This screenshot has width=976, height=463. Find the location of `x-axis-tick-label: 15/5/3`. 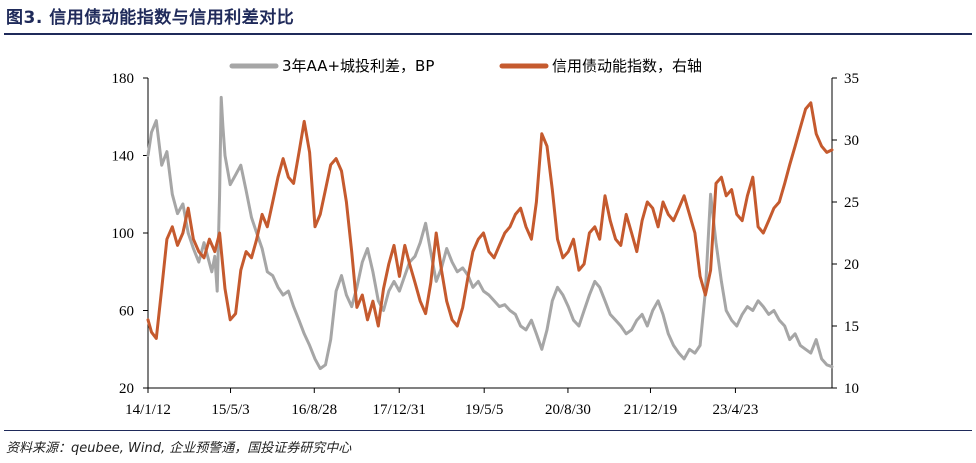

x-axis-tick-label: 15/5/3 is located at coordinates (230, 410).